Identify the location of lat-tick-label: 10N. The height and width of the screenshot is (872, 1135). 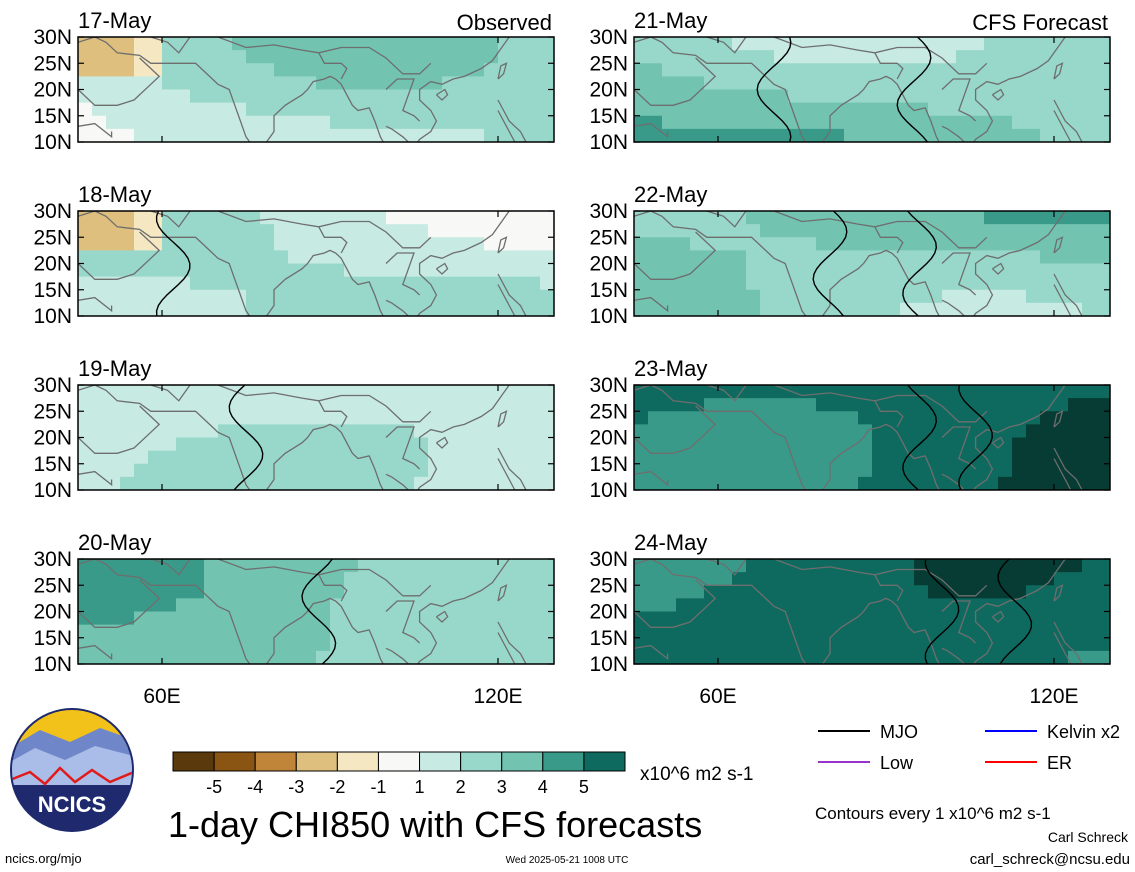
(608, 316).